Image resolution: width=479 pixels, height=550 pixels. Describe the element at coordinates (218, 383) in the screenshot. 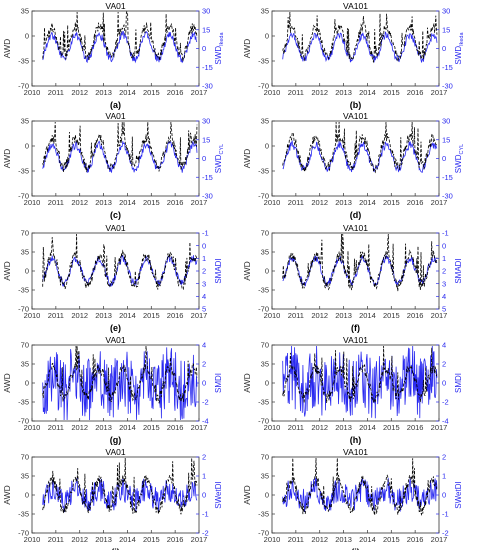

I see `right-axis-label: SMDI` at that location.